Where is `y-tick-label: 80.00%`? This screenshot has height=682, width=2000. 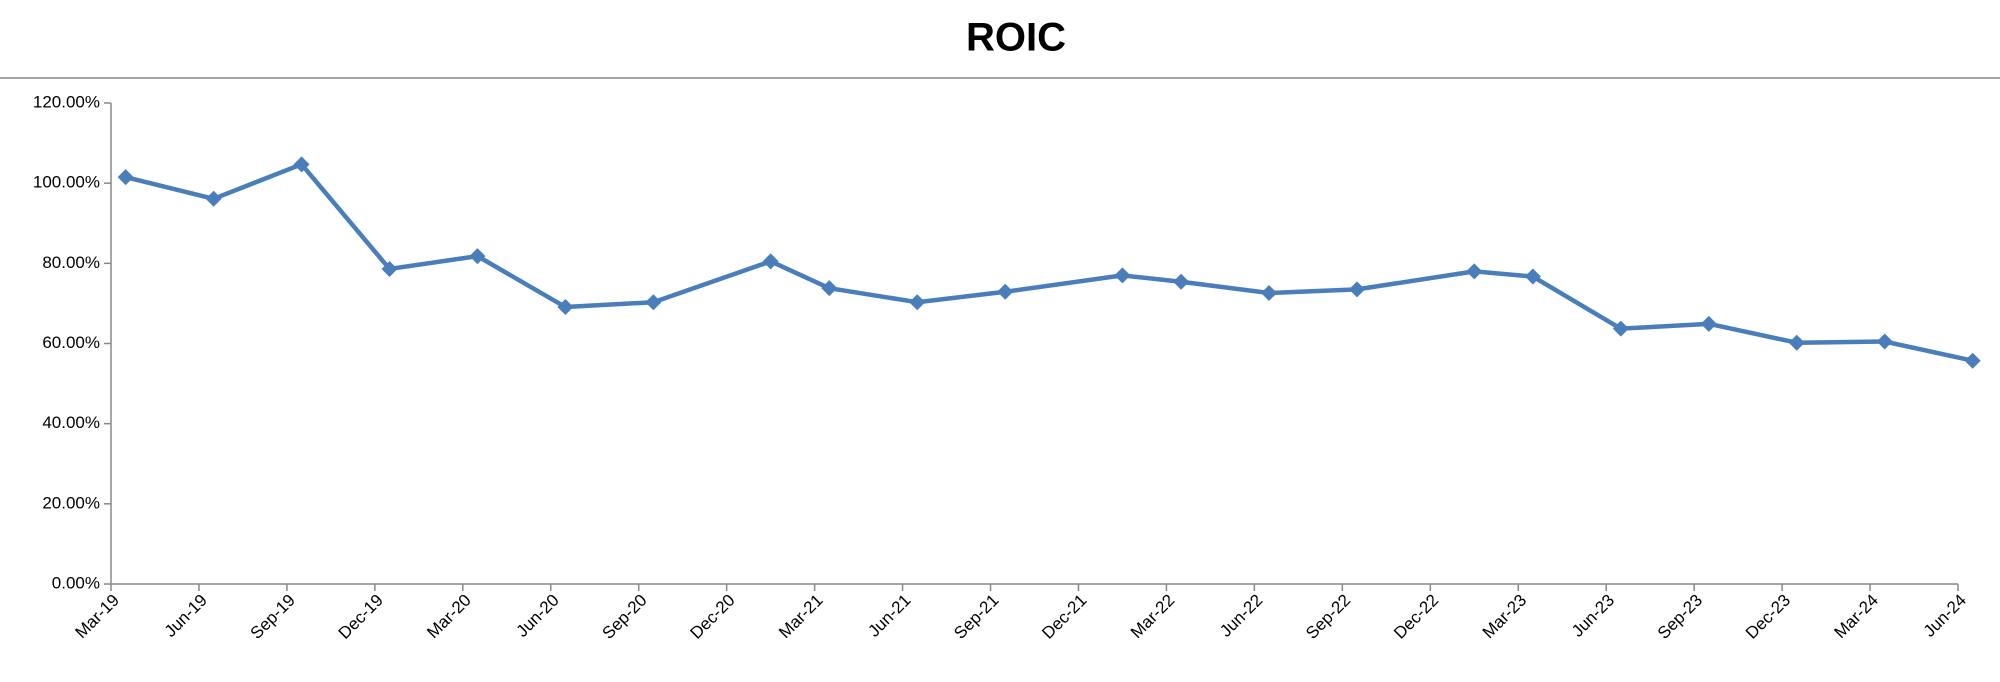
y-tick-label: 80.00% is located at coordinates (71, 262).